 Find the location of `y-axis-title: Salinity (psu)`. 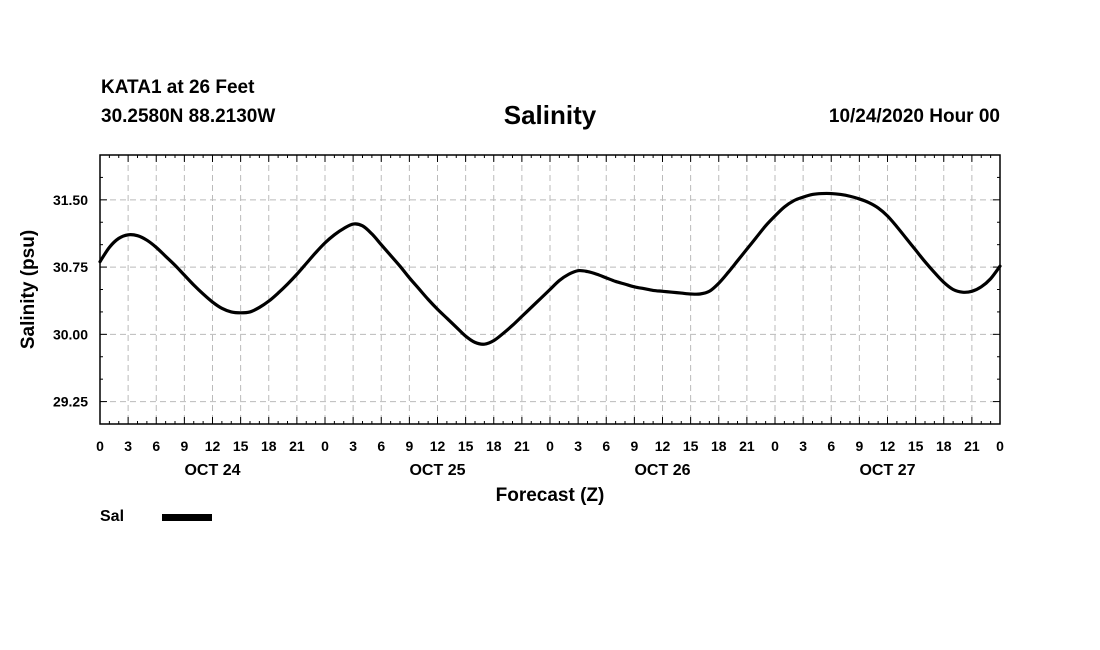

y-axis-title: Salinity (psu) is located at coordinates (28, 289).